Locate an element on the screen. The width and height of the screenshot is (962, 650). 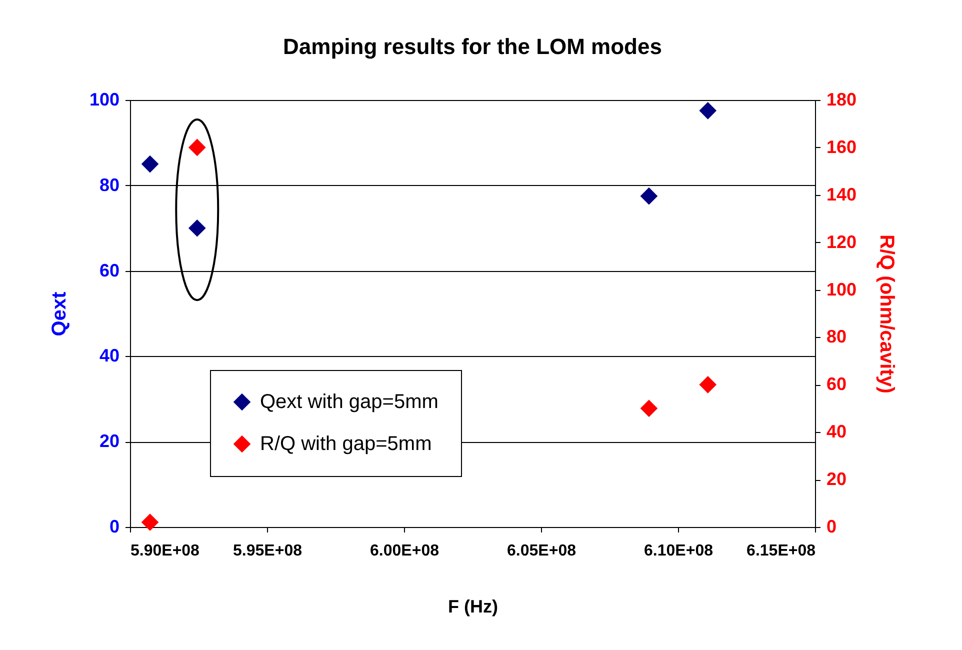
x-axis-title: F (Hz) is located at coordinates (473, 606).